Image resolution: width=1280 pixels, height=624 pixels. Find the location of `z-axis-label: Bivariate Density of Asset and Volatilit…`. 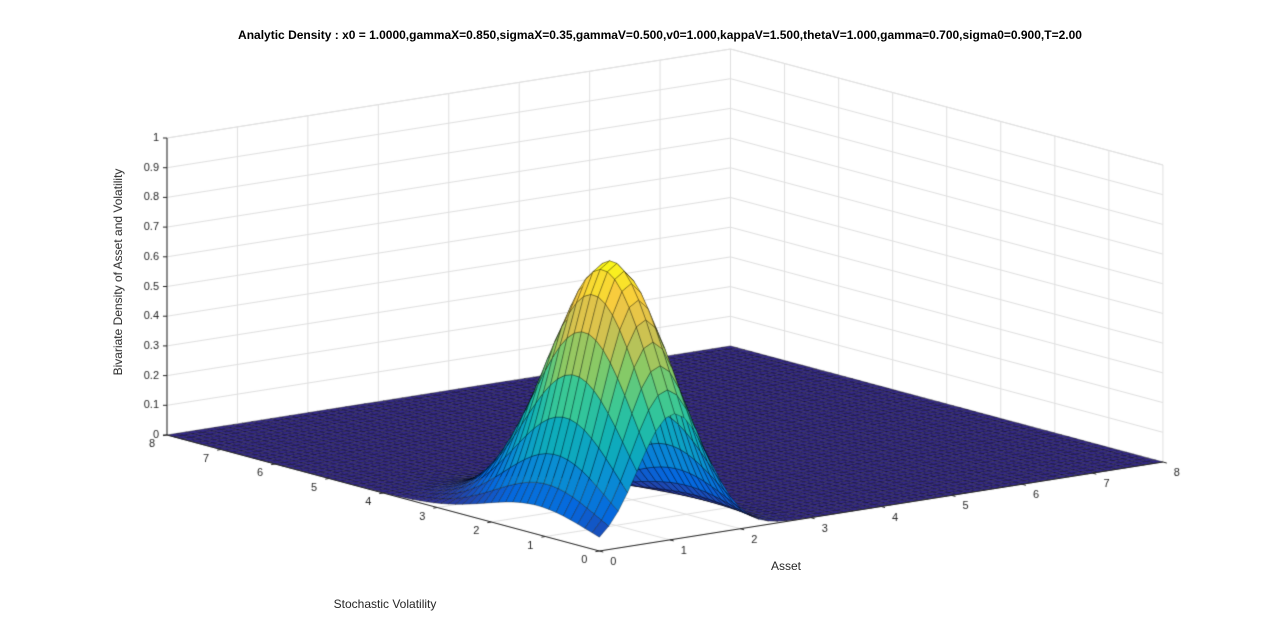

z-axis-label: Bivariate Density of Asset and Volatilit… is located at coordinates (118, 272).